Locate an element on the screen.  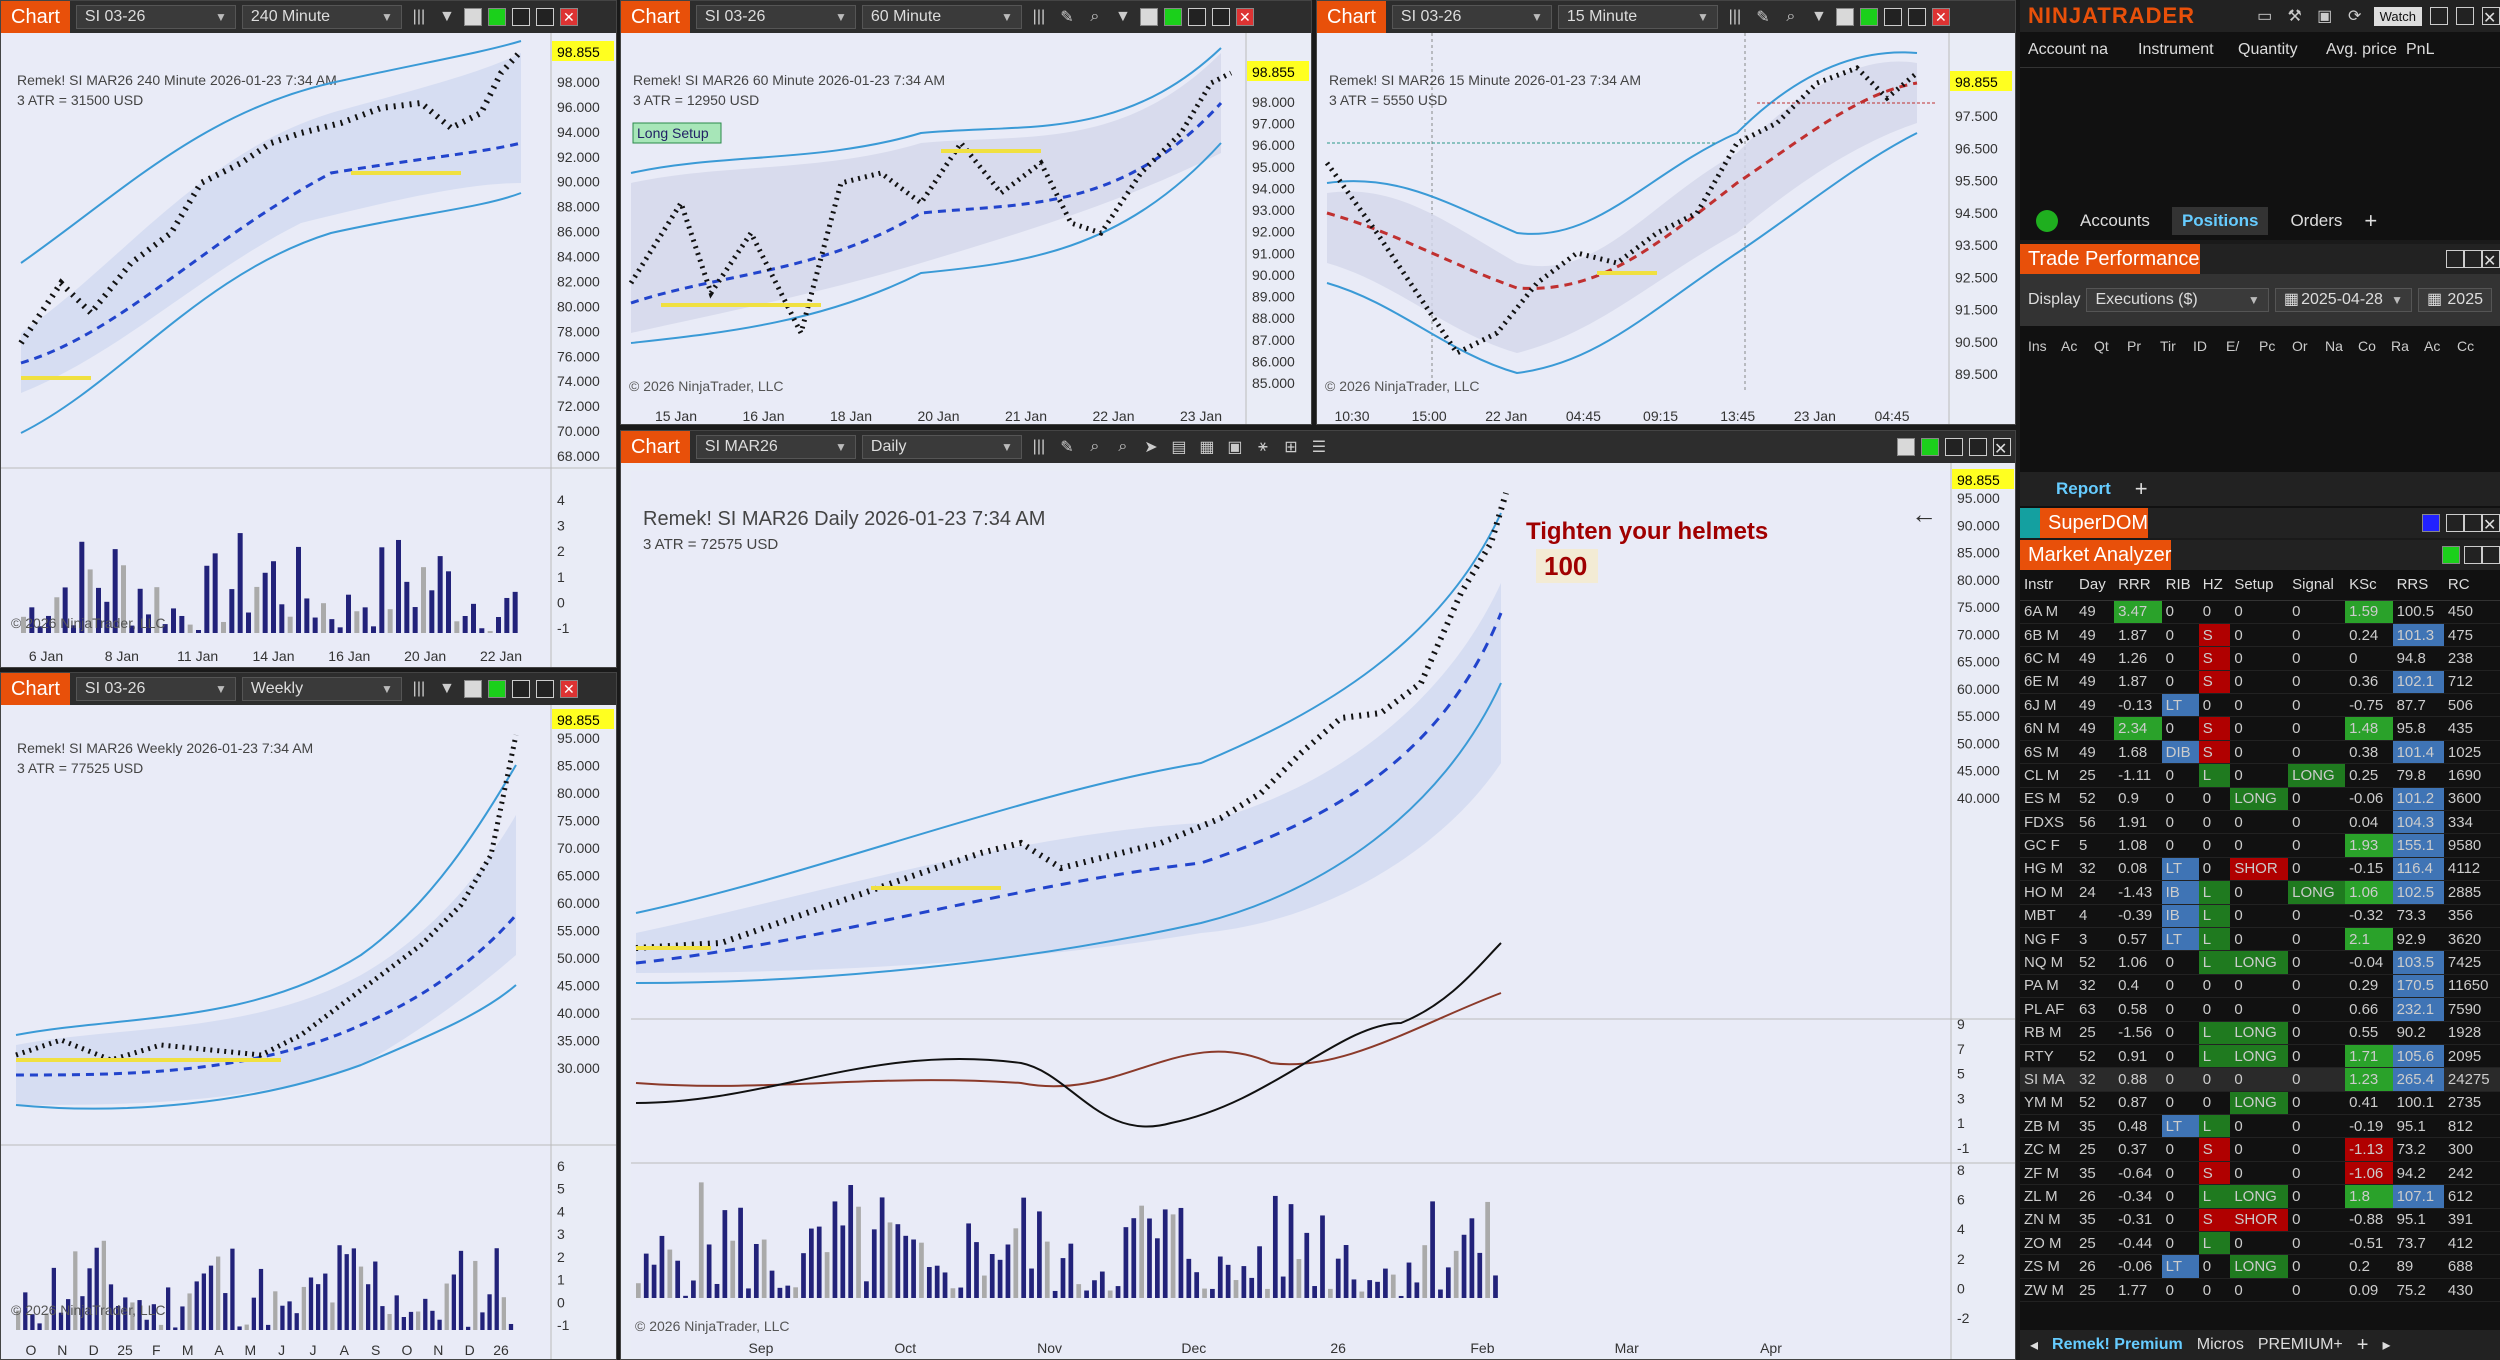
col-header: RC is located at coordinates (2471, 585).